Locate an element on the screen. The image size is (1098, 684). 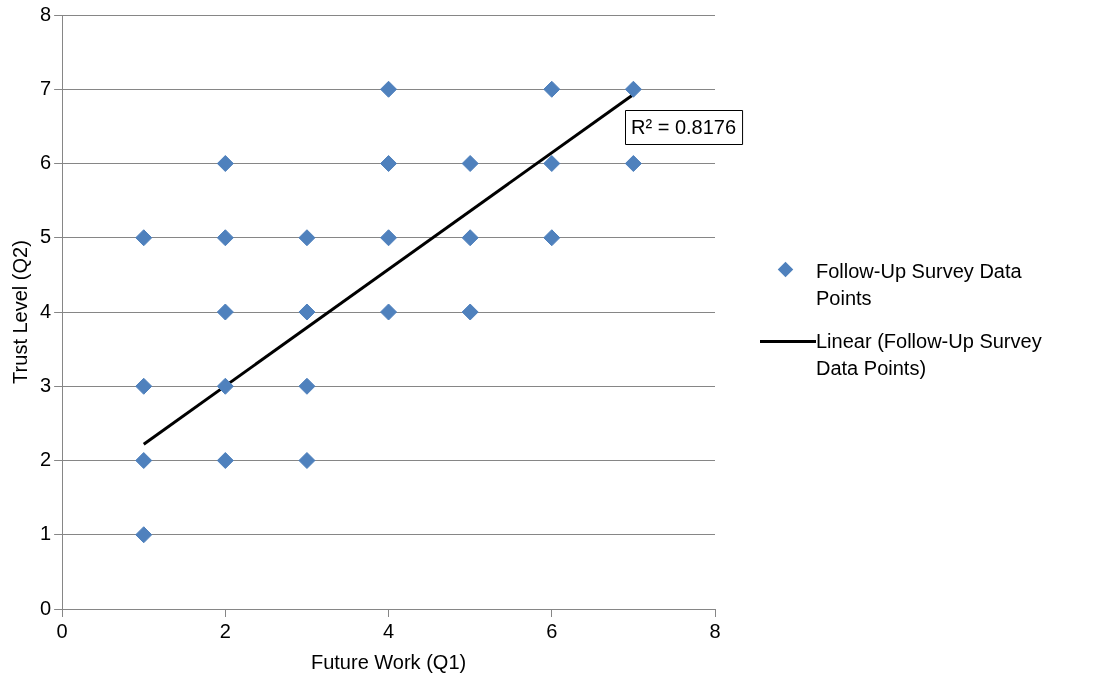
y-tick-label: 8 is located at coordinates (46, 13).